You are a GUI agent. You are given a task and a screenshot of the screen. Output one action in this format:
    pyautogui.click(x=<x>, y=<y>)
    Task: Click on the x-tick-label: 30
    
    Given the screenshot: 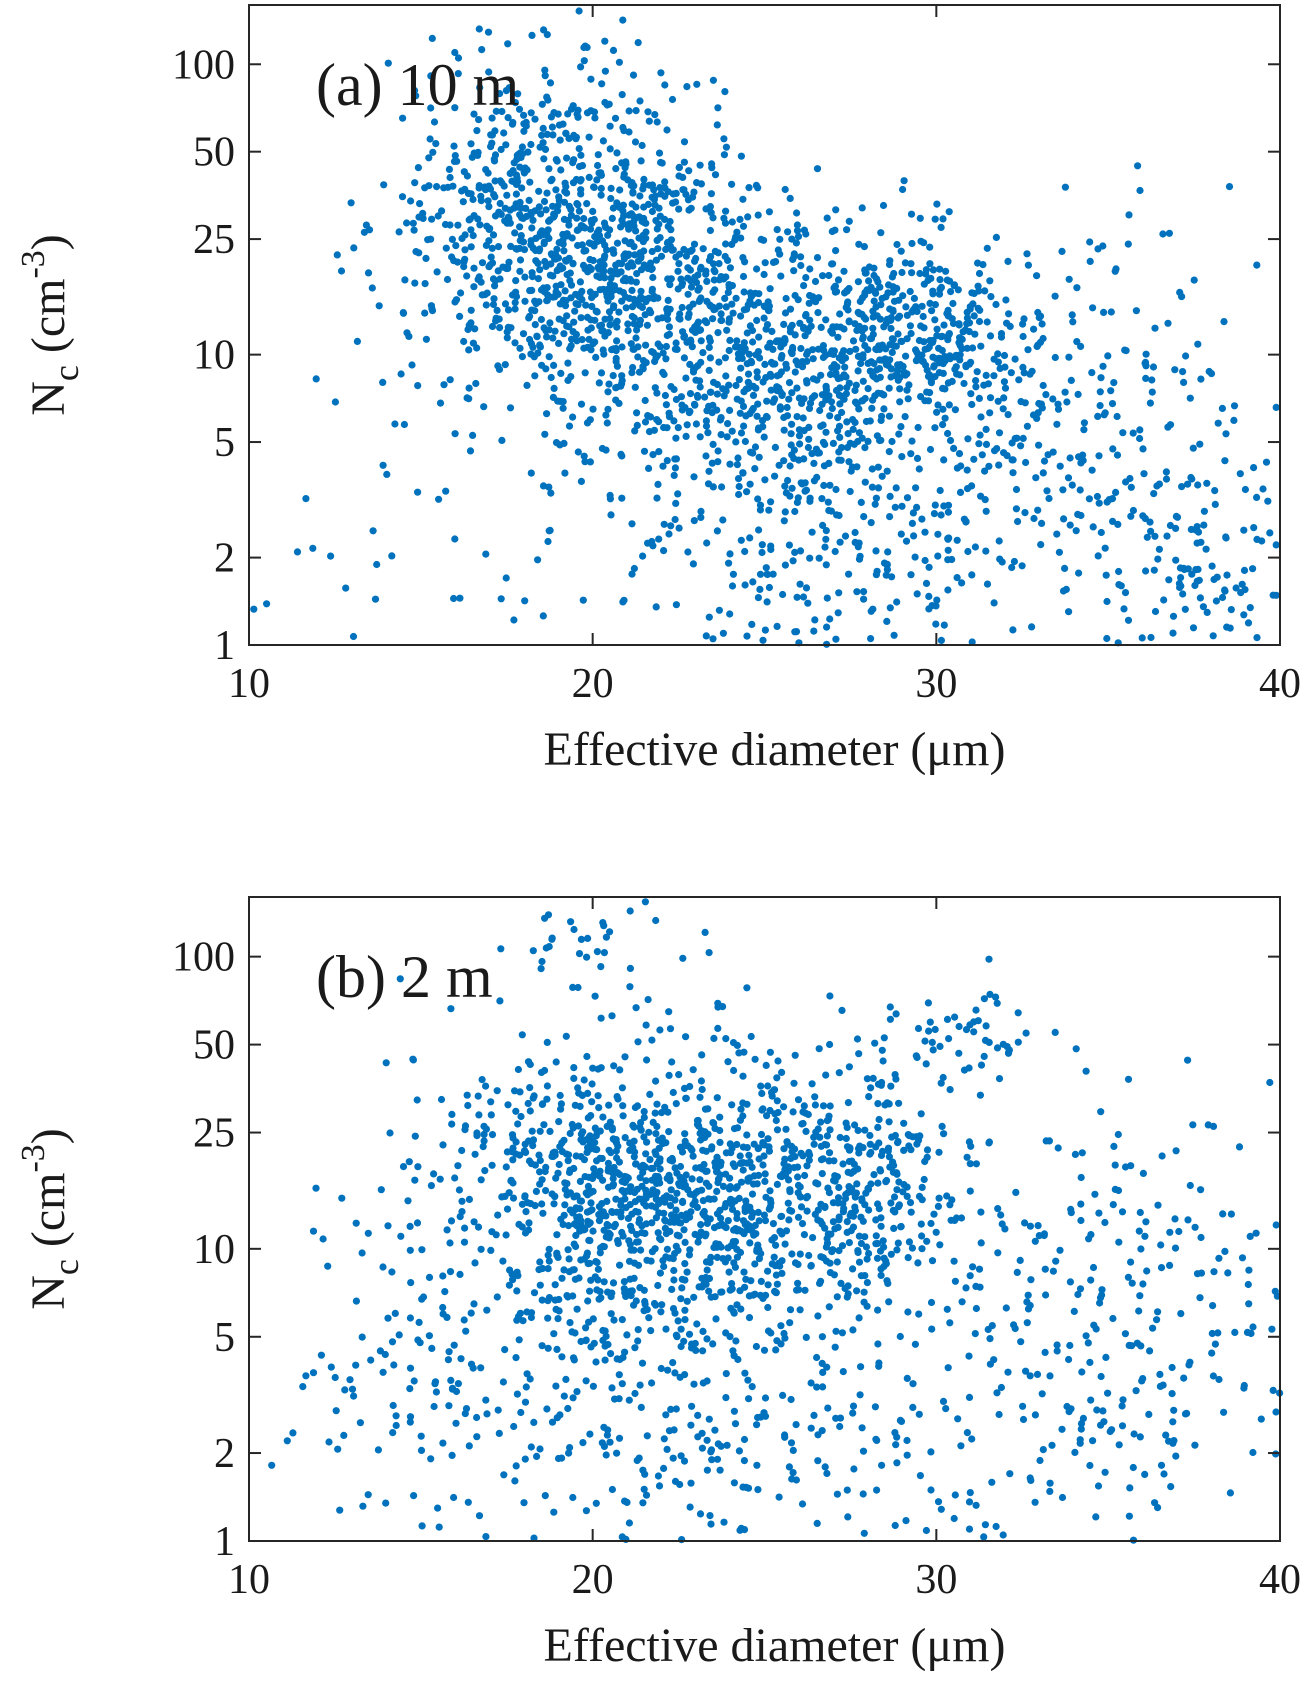 What is the action you would take?
    pyautogui.click(x=936, y=1580)
    